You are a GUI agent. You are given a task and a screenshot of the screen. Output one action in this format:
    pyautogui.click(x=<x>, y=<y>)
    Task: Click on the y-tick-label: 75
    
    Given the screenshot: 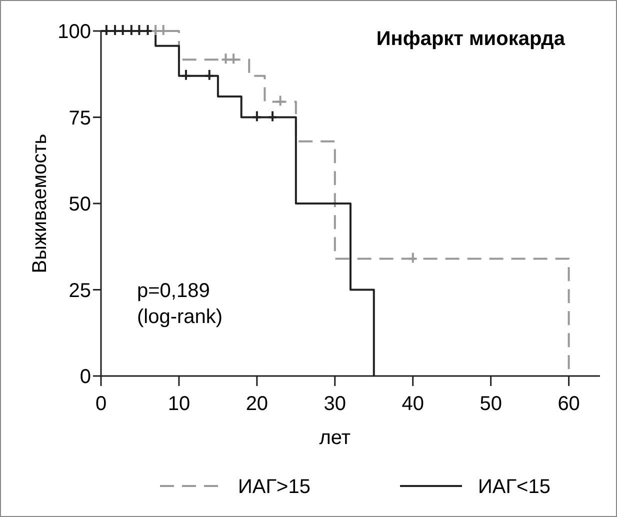 What is the action you would take?
    pyautogui.click(x=79, y=118)
    